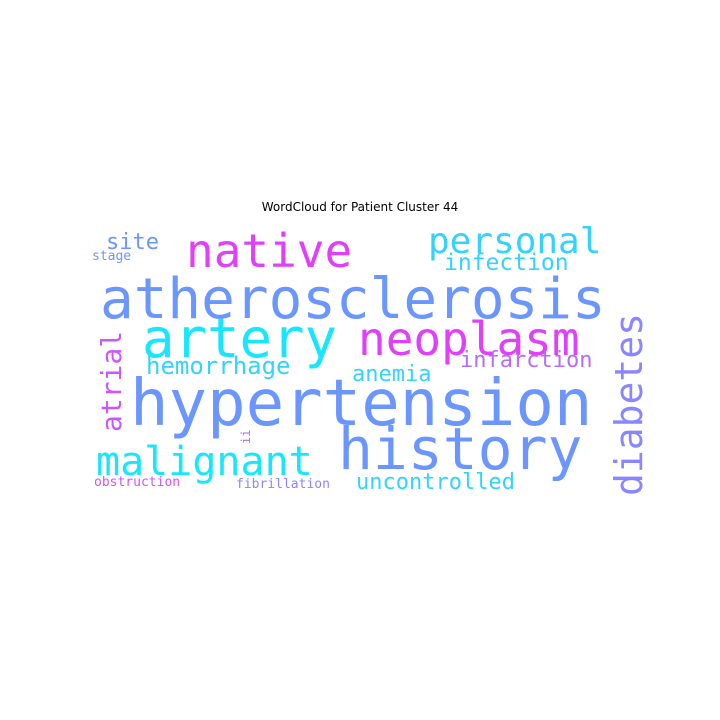  I want to click on word-stage: stage, so click(112, 256).